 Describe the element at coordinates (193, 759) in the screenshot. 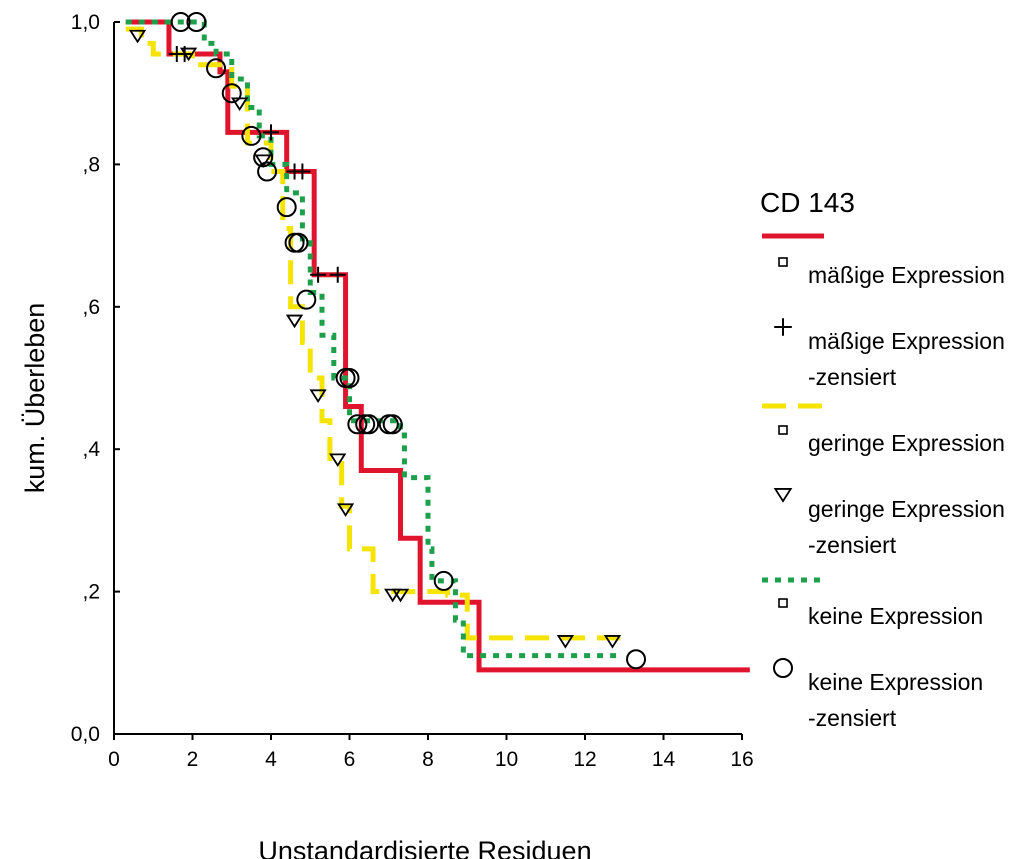

I see `x-tick-label: 2` at that location.